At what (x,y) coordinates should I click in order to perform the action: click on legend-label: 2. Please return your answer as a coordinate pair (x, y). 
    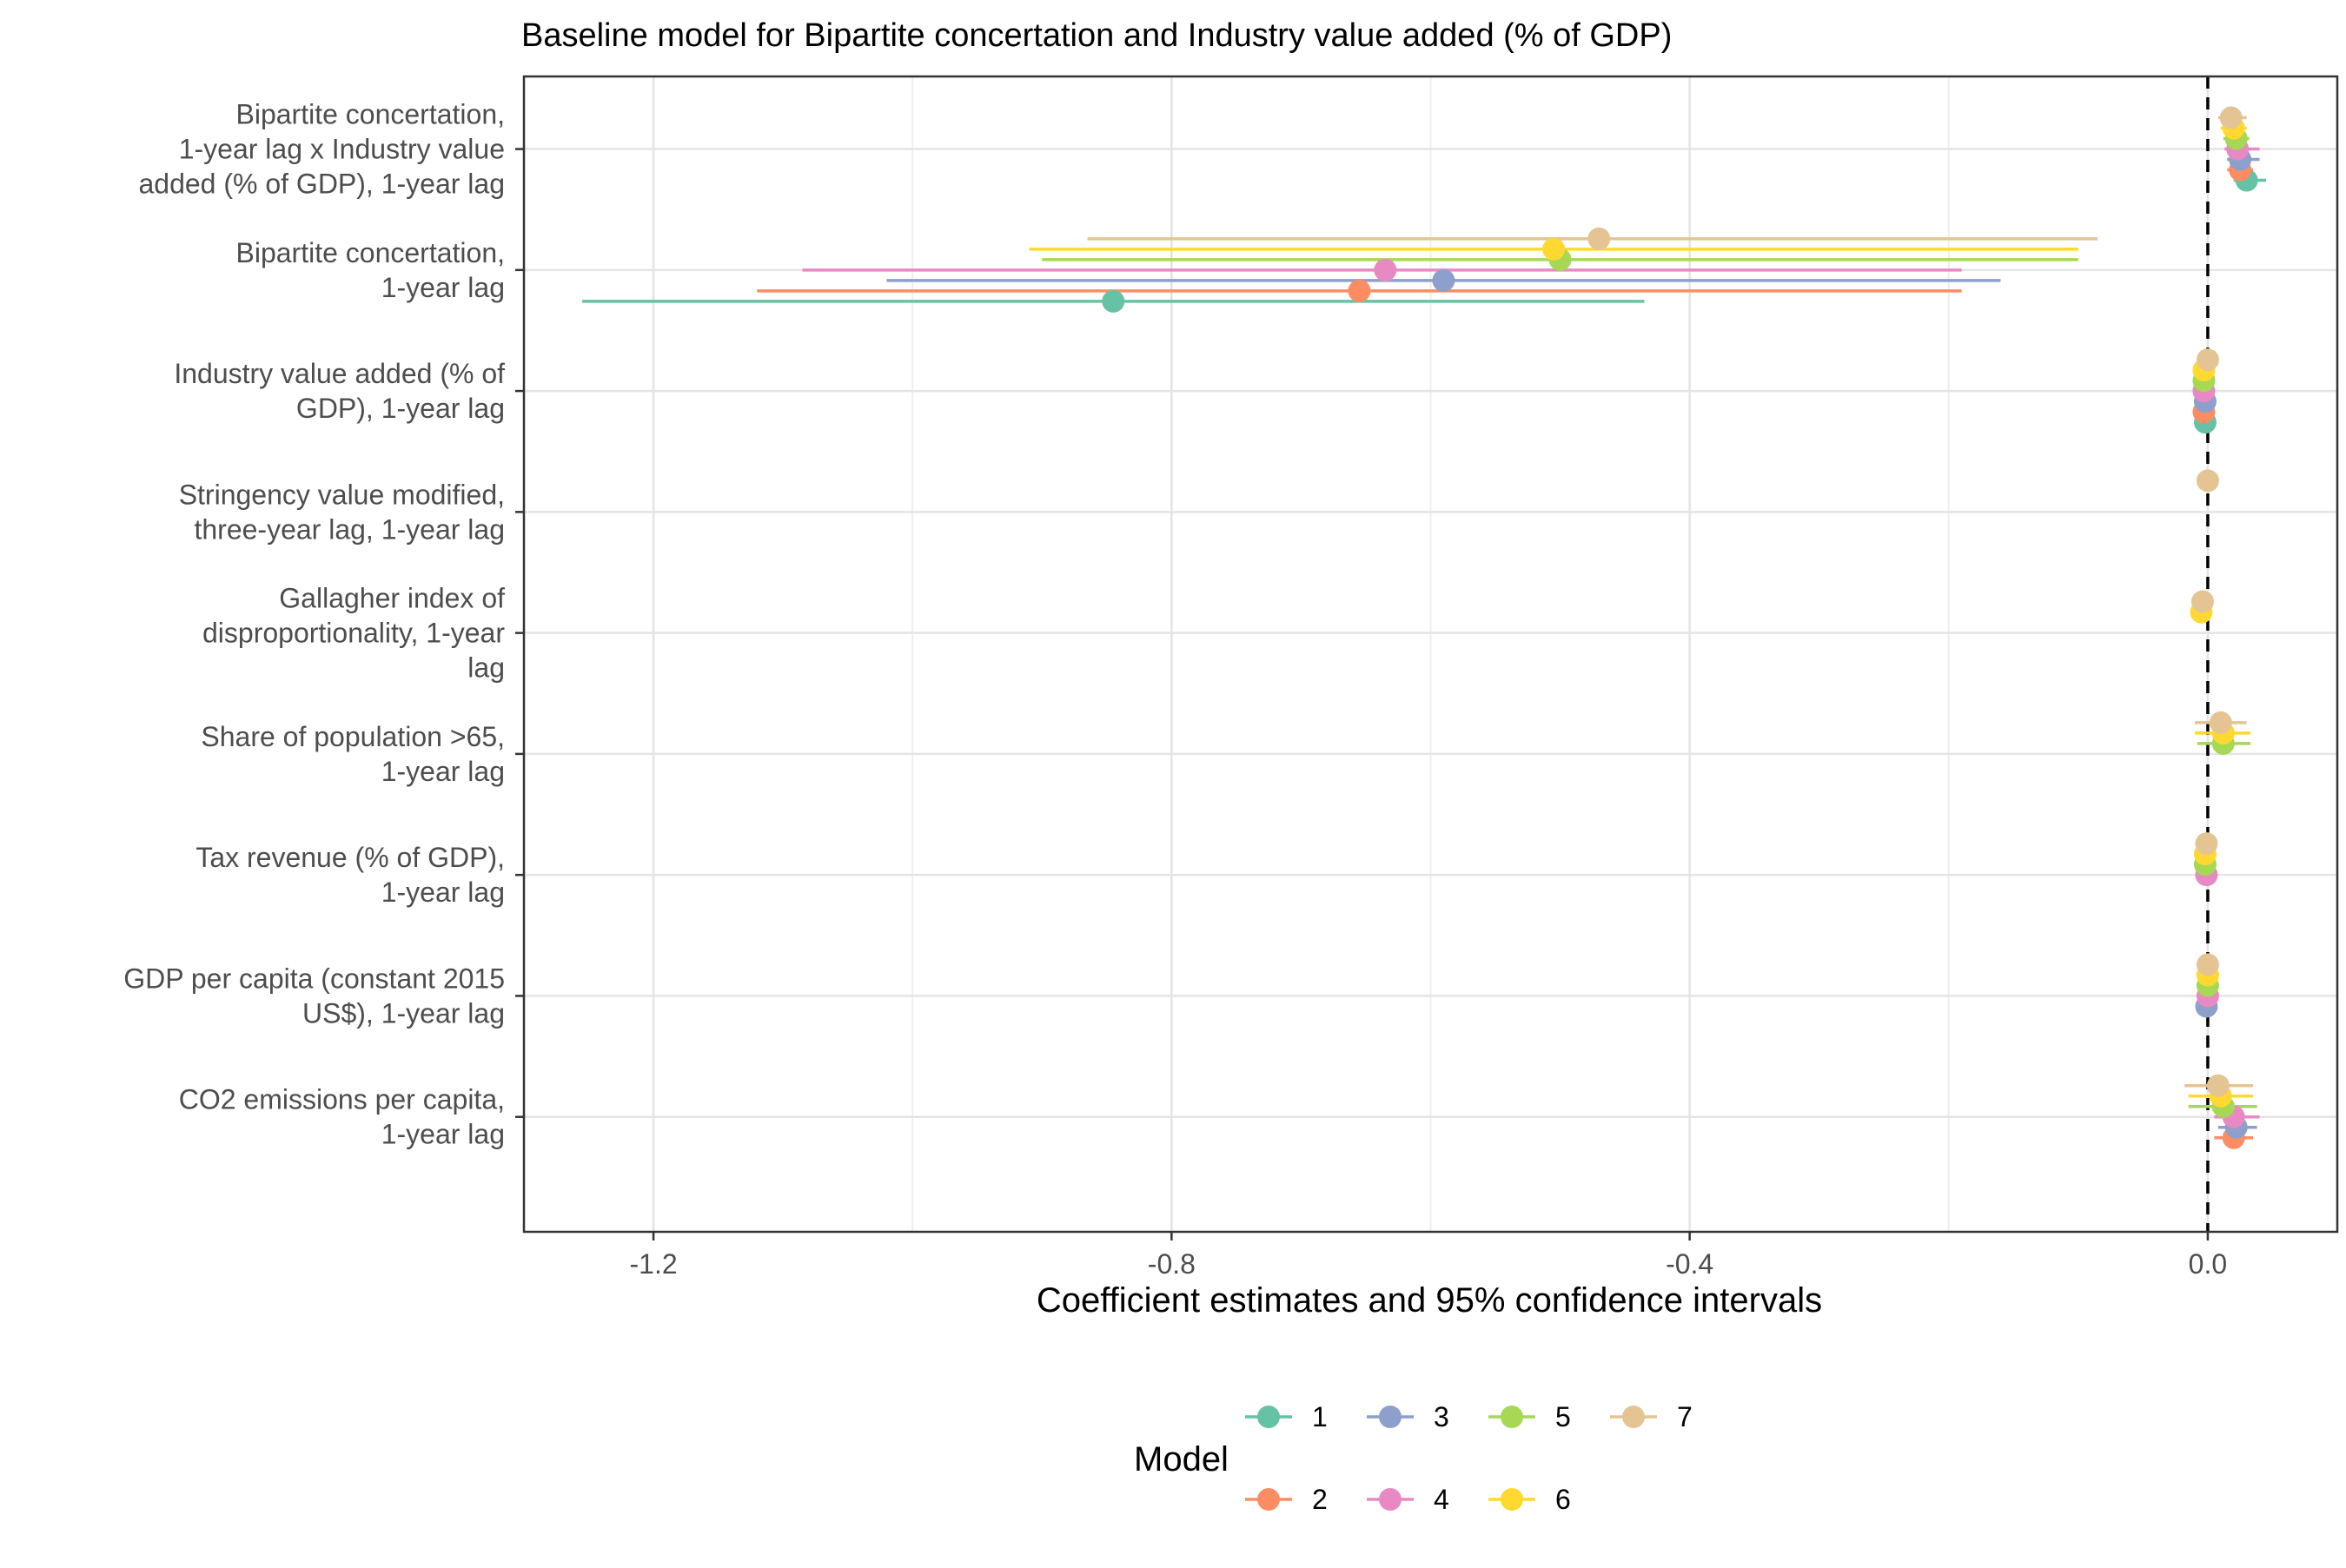
    Looking at the image, I should click on (1320, 1499).